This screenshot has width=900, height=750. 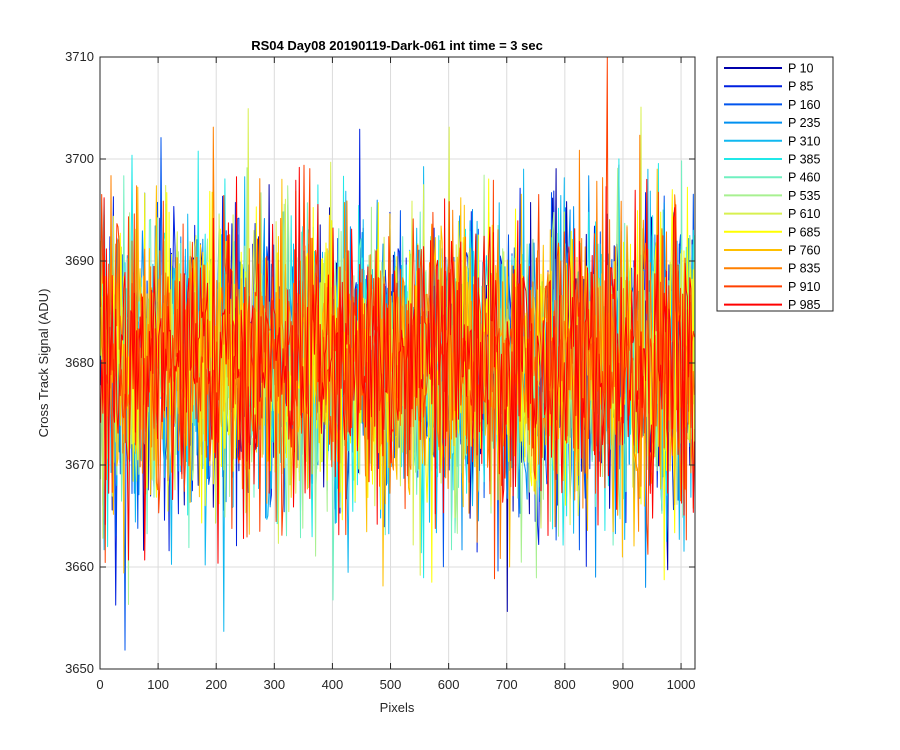 What do you see at coordinates (391, 684) in the screenshot?
I see `x-tick-label: 500` at bounding box center [391, 684].